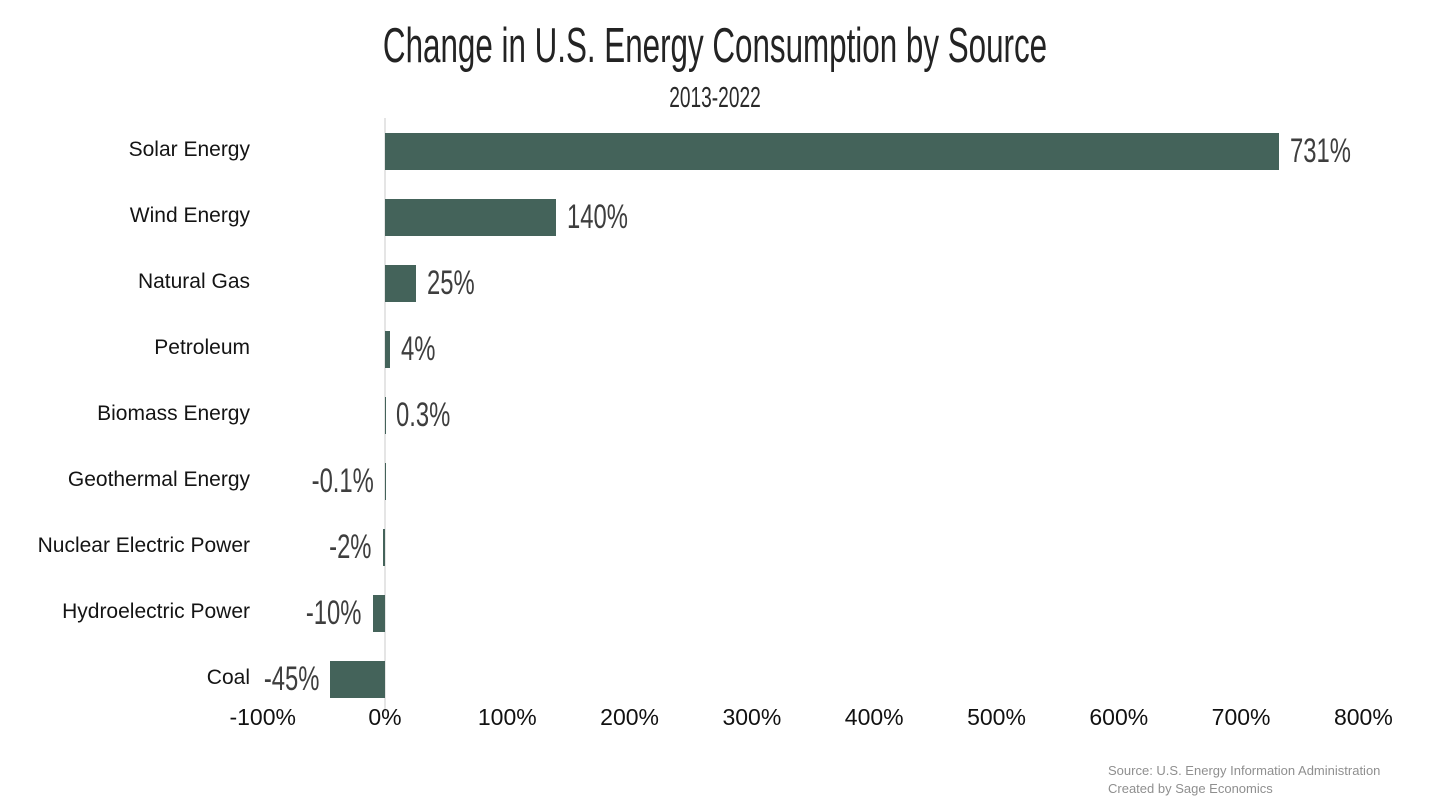 The height and width of the screenshot is (804, 1430). I want to click on category-label: Coal, so click(228, 677).